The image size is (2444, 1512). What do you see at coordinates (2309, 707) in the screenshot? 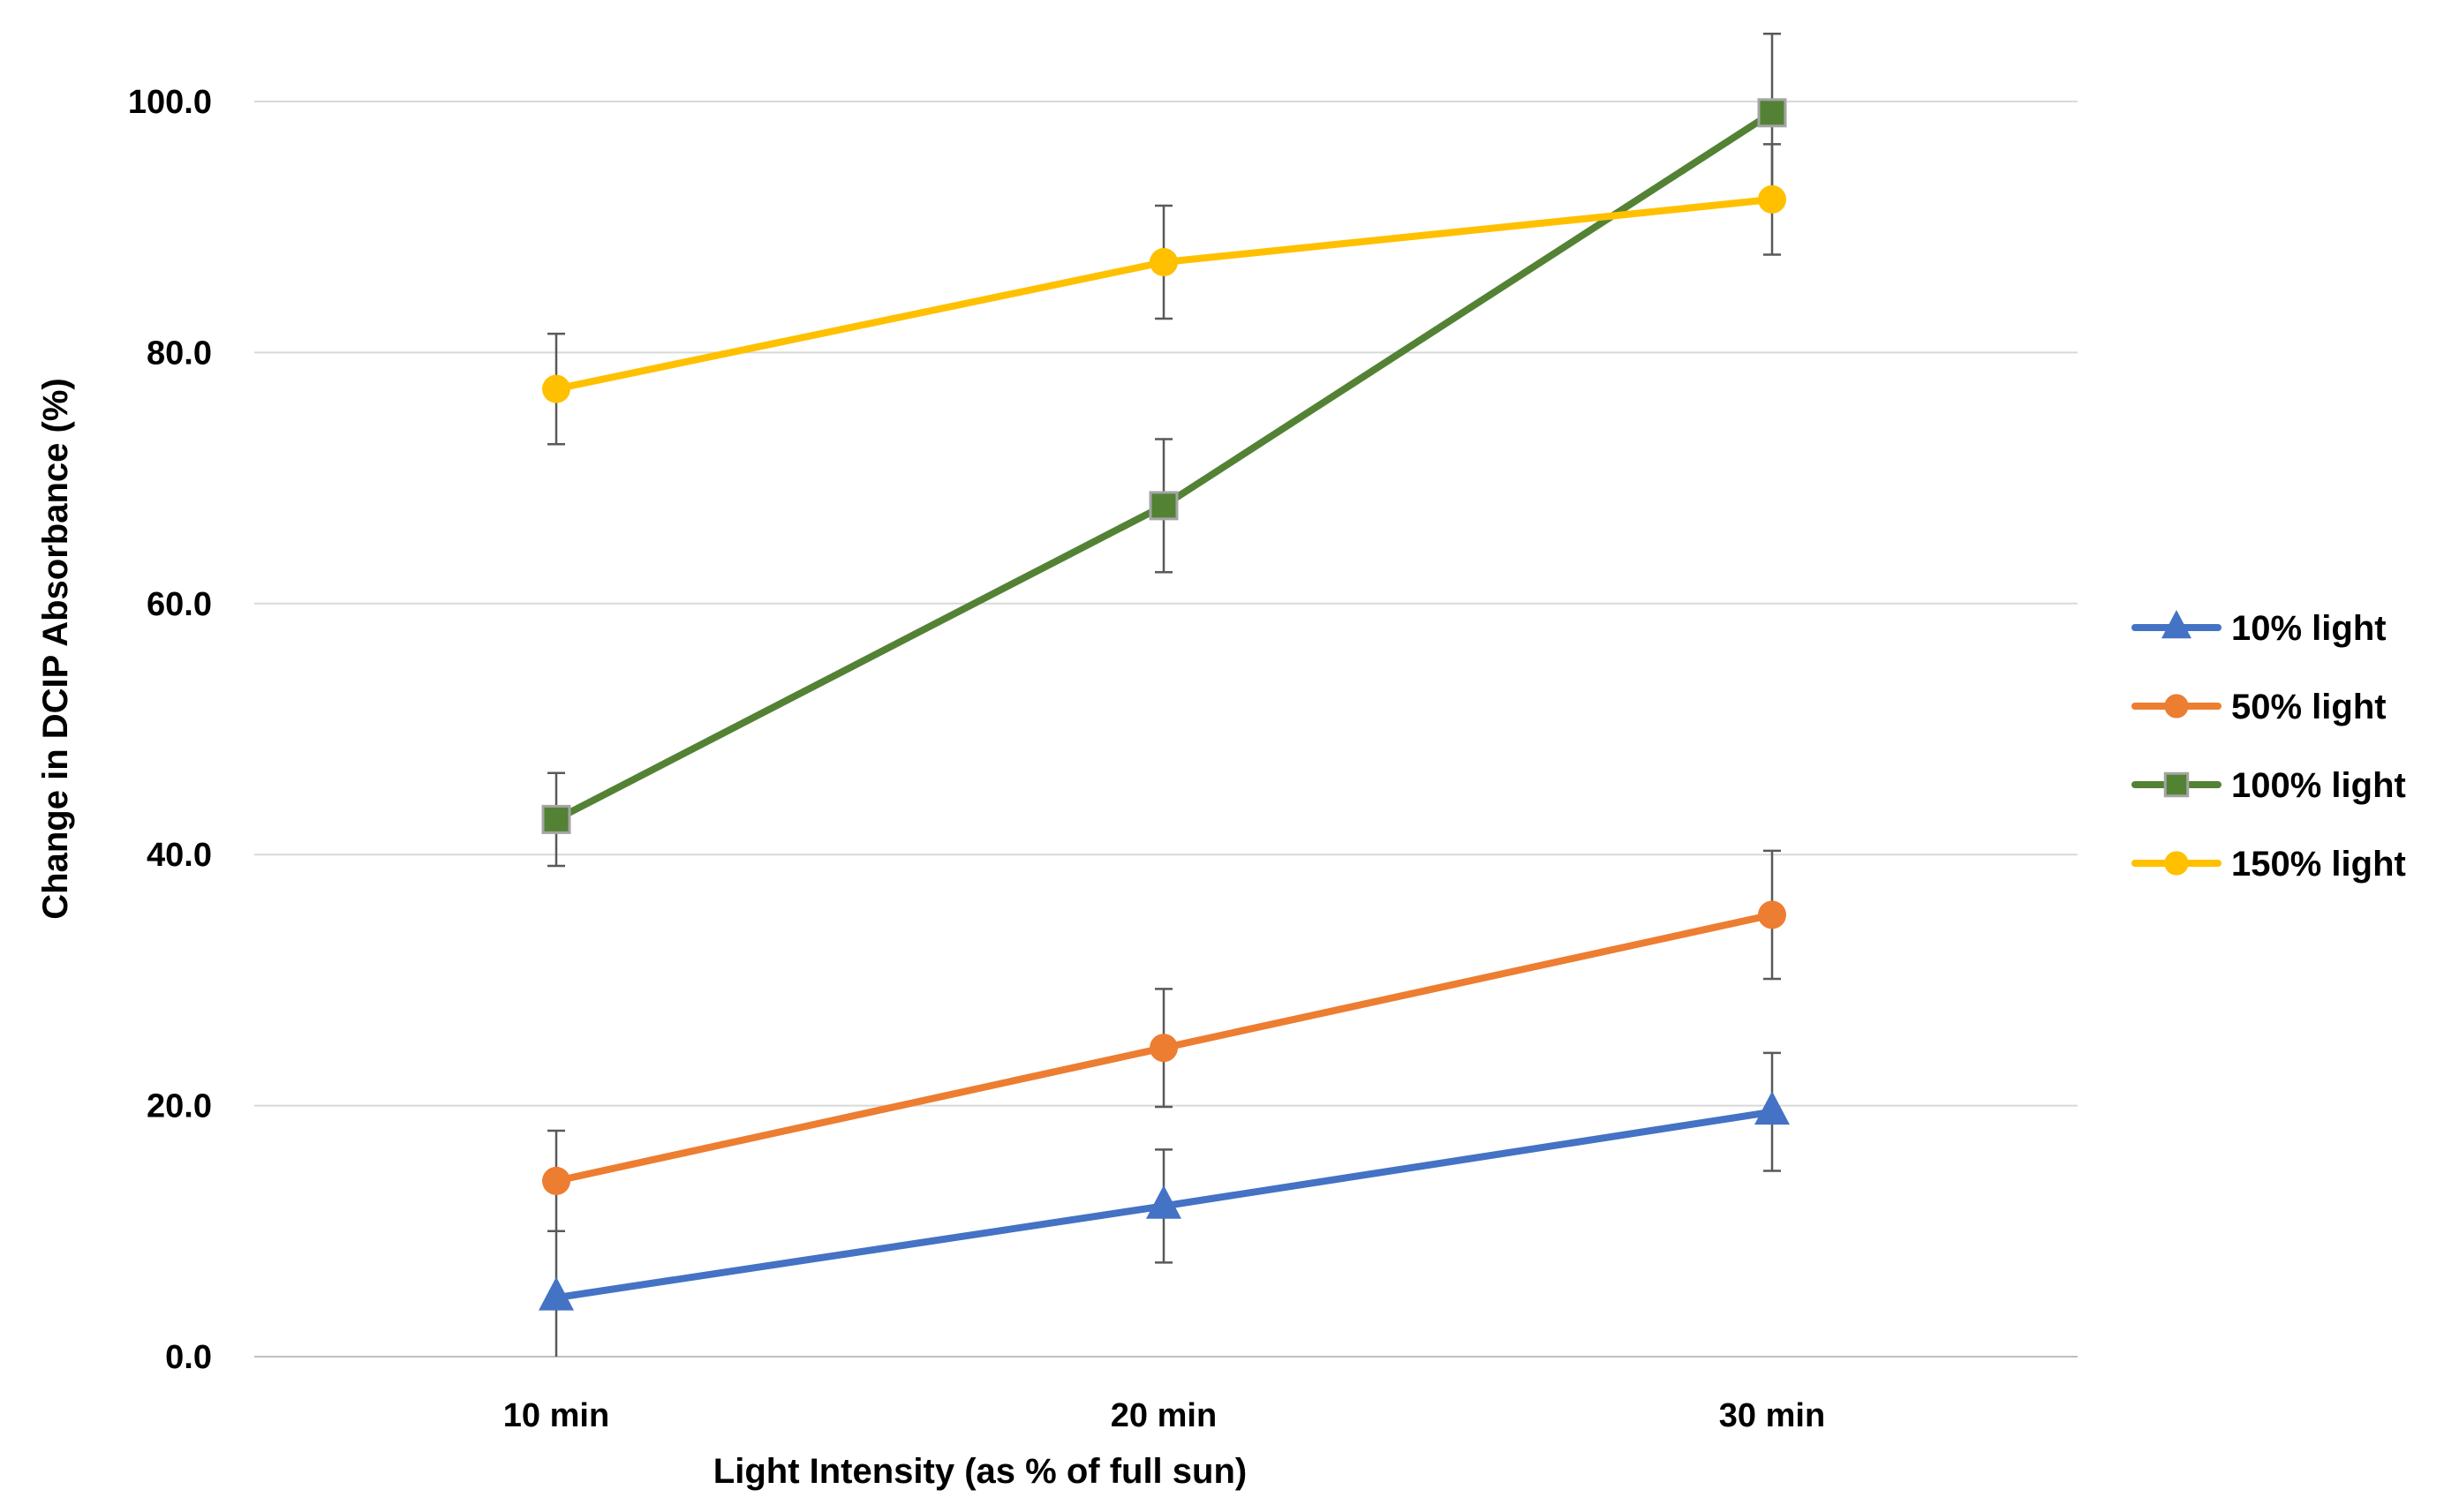
I see `legend-label: 50% light` at bounding box center [2309, 707].